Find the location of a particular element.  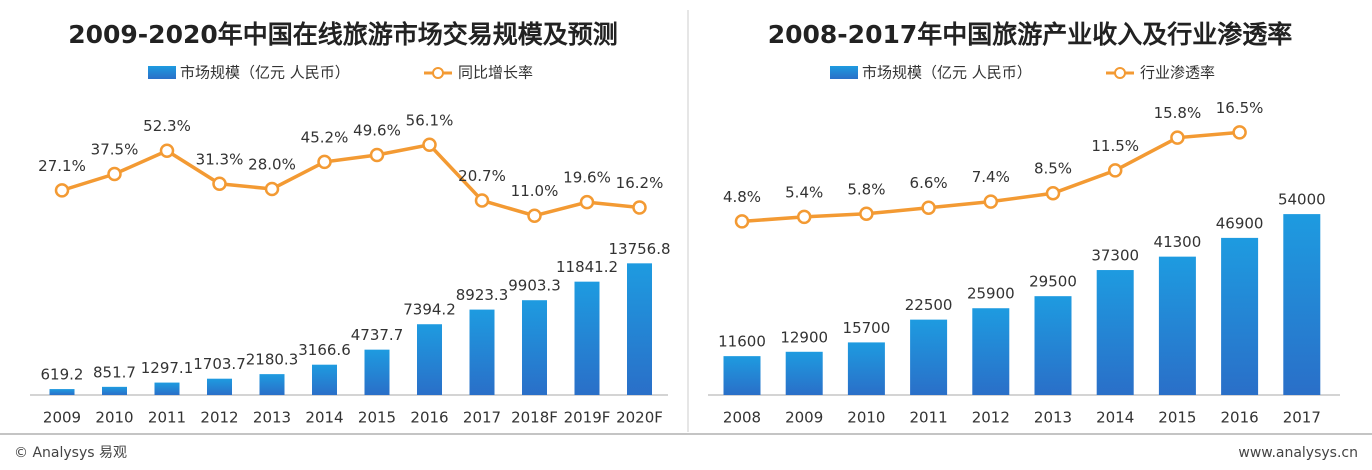

legend-label: 行业渗透率 is located at coordinates (1177, 73).